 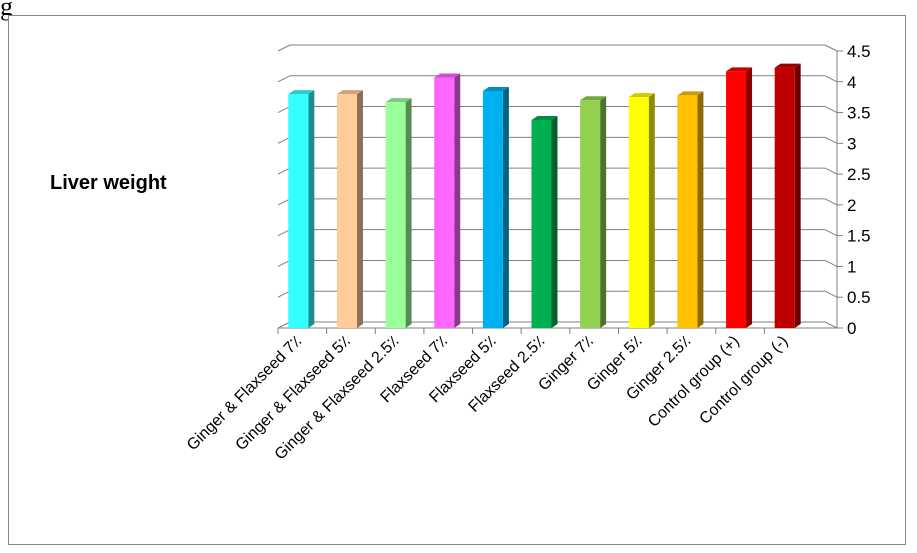 I want to click on y-tick-label: 3, so click(x=851, y=143).